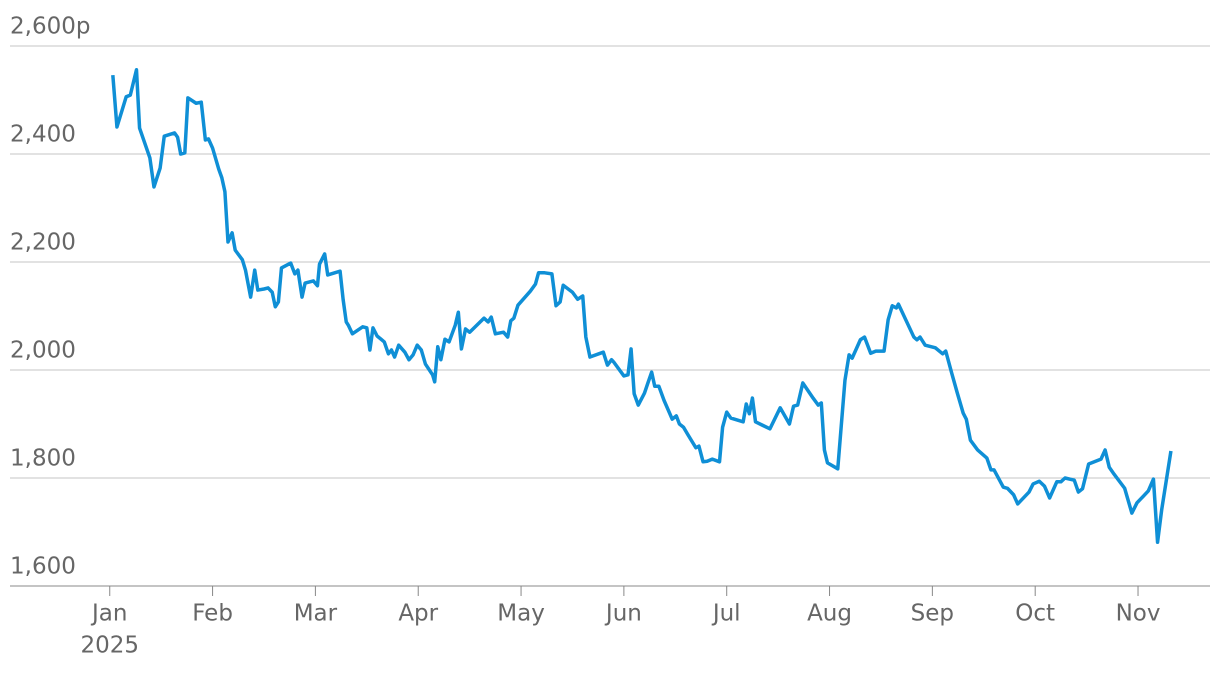 The height and width of the screenshot is (676, 1220). I want to click on y-tick-label: 2,600p, so click(50, 27).